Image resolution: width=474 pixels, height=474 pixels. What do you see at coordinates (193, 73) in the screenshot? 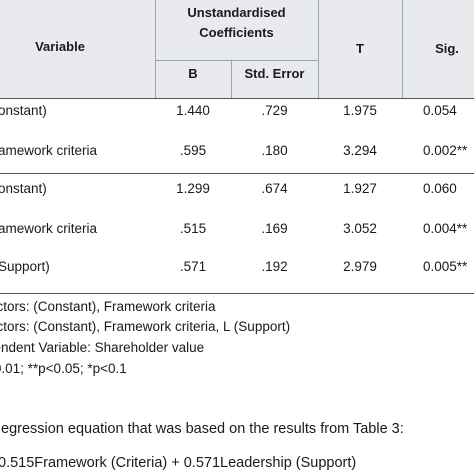
I see `header-b: B` at bounding box center [193, 73].